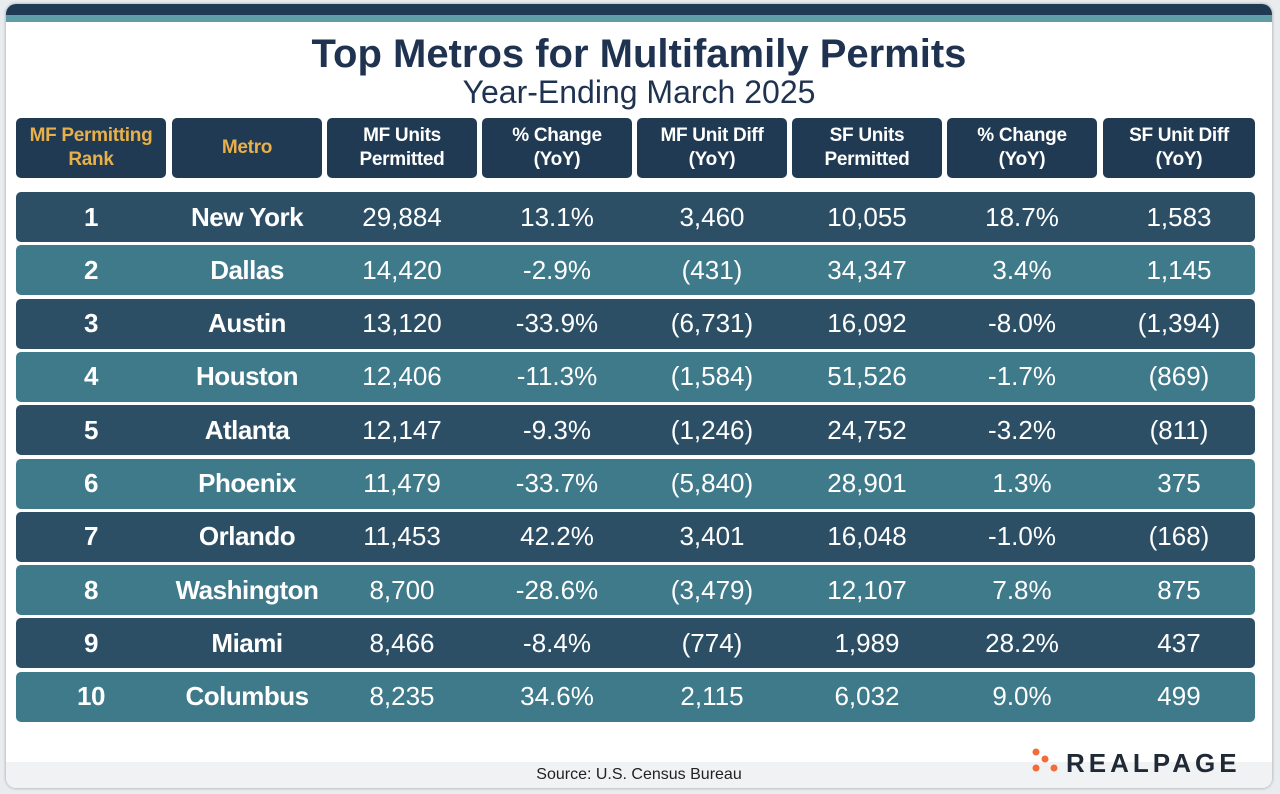 This screenshot has height=794, width=1280. Describe the element at coordinates (557, 483) in the screenshot. I see `table-cell: -33.7%` at that location.